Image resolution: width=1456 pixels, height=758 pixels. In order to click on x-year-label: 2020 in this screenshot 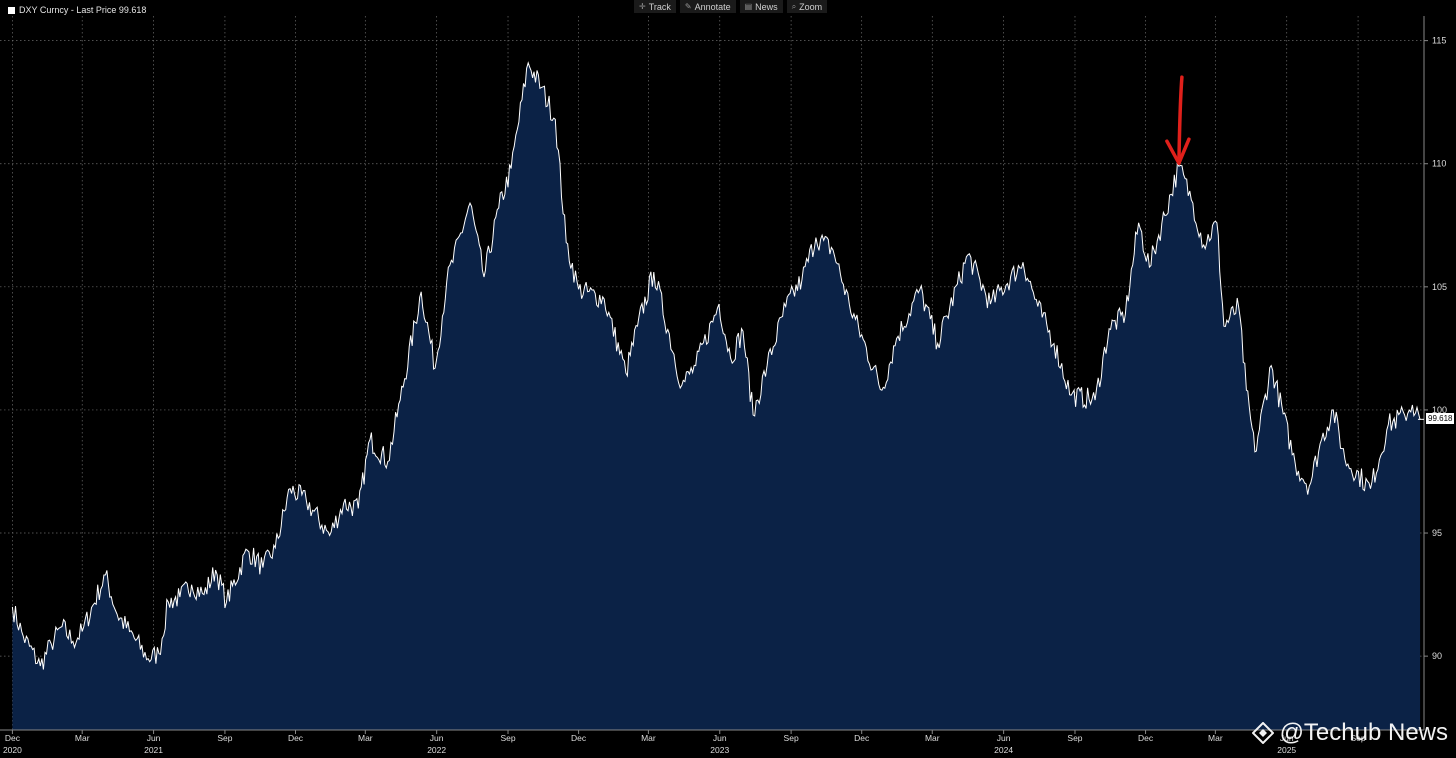, I will do `click(12, 750)`.